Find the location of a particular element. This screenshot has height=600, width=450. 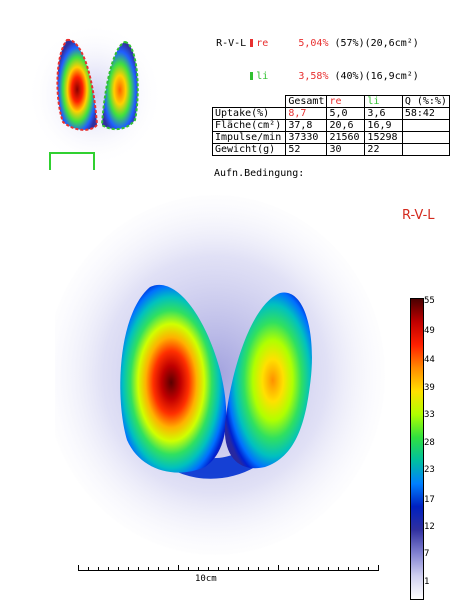

table-row: Gewicht(g) 52 30 22 is located at coordinates (330, 149).